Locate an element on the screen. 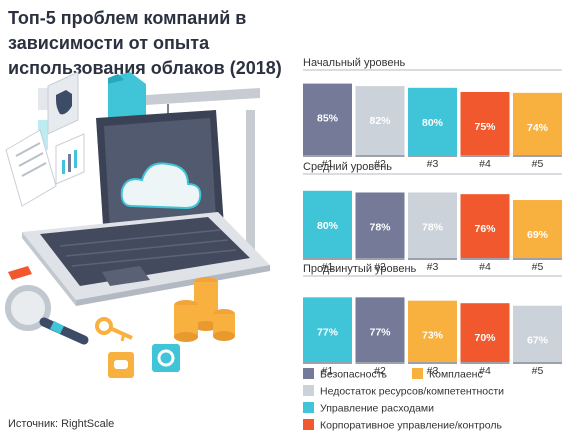 The image size is (583, 439). legend-label: Комплаенс is located at coordinates (456, 375).